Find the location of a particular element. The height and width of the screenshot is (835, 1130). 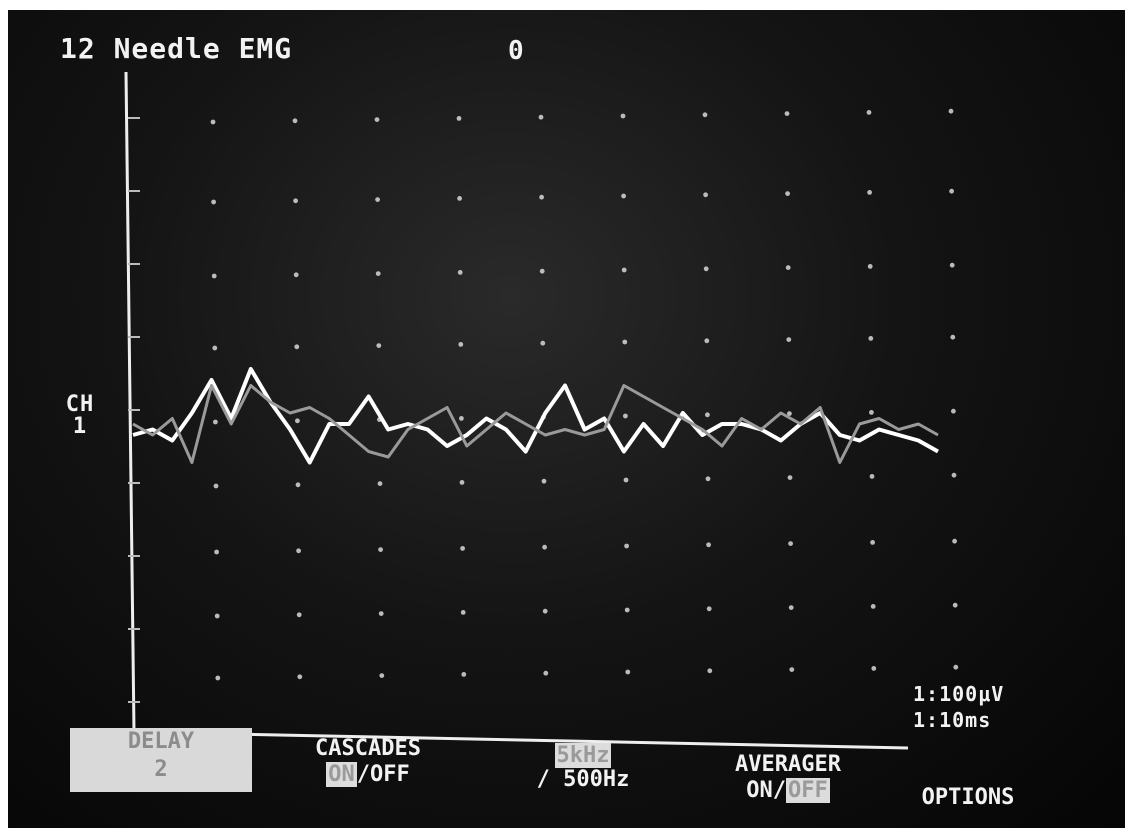

cascades-softkey: CASCADES ON/OFF is located at coordinates (368, 762).